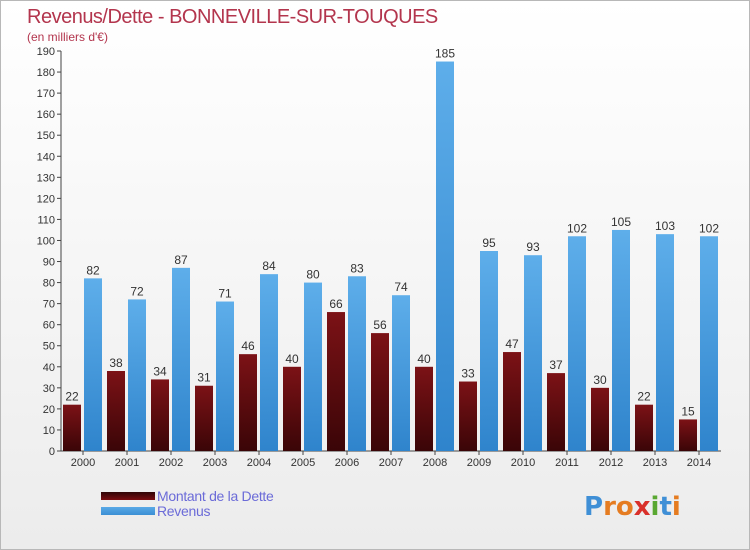 The width and height of the screenshot is (750, 550). What do you see at coordinates (49, 368) in the screenshot?
I see `y-tick-label: 40` at bounding box center [49, 368].